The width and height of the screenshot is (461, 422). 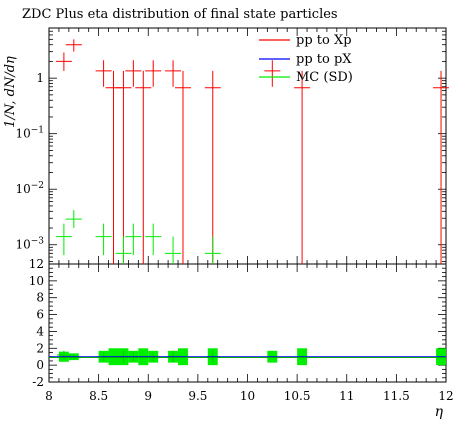 I want to click on ratio-y-tick-label: 4, so click(x=40, y=331).